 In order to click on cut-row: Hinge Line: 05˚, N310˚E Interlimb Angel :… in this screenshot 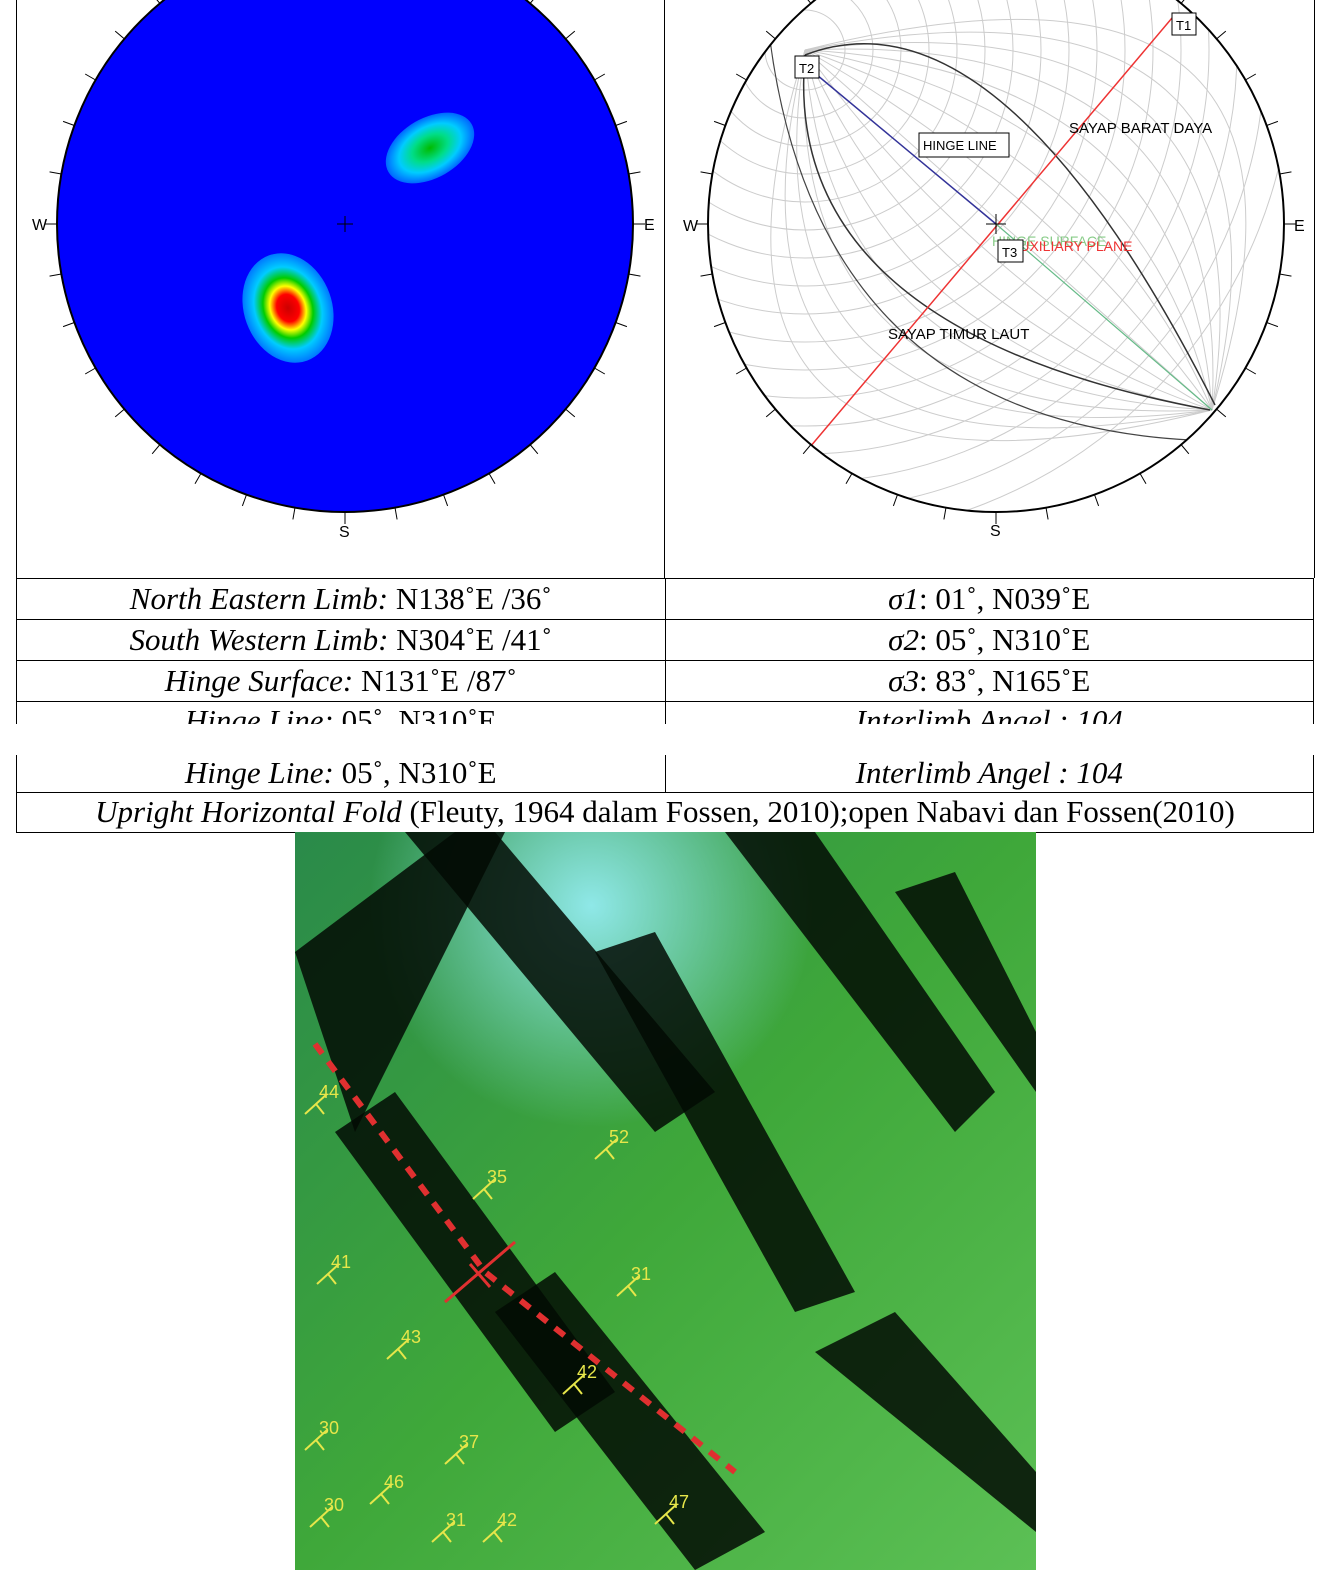, I will do `click(665, 712)`.